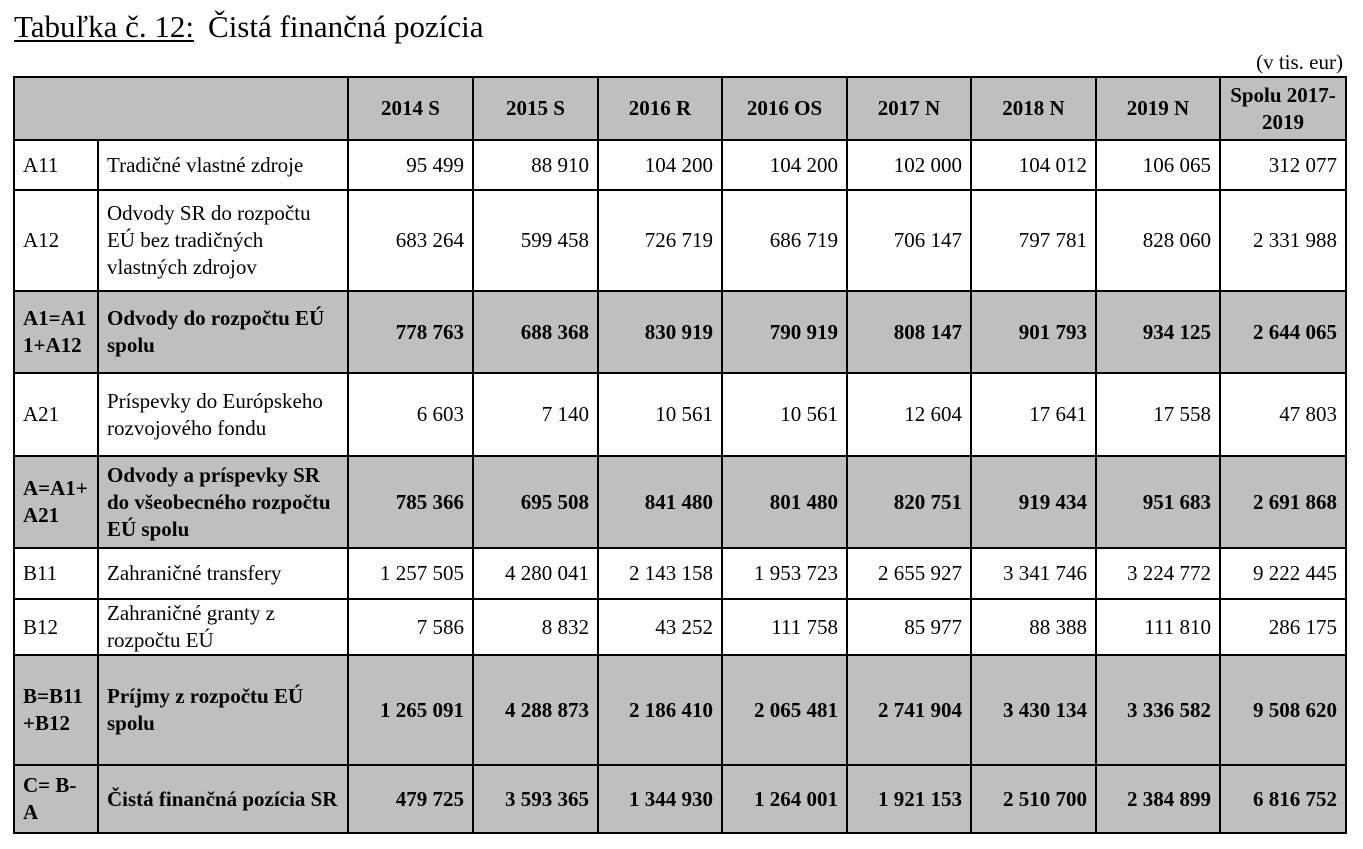 The image size is (1363, 849). What do you see at coordinates (1158, 240) in the screenshot?
I see `value-cell: 828 060` at bounding box center [1158, 240].